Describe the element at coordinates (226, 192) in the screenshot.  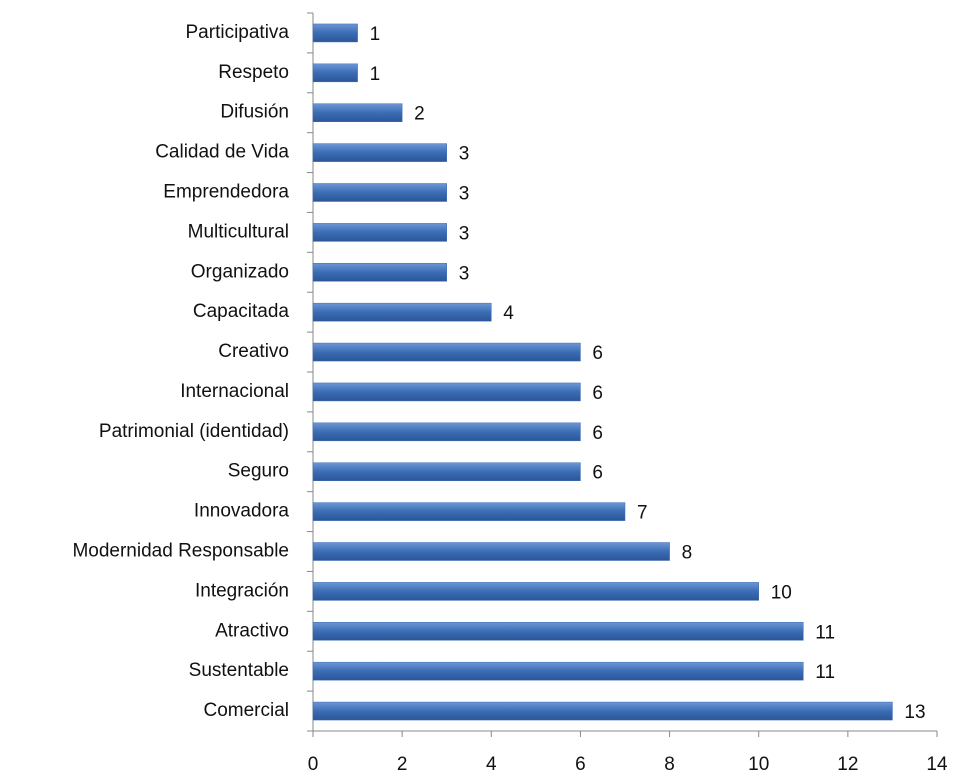
I see `y-tick-label: Emprendedora` at that location.